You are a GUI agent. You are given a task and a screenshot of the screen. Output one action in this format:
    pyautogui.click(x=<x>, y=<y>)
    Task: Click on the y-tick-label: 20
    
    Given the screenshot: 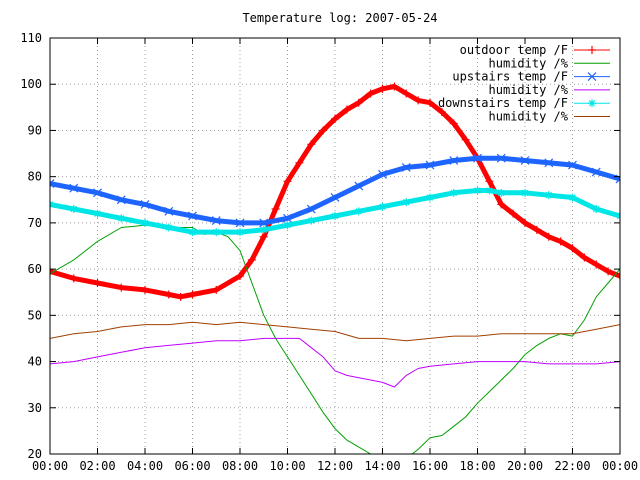 What is the action you would take?
    pyautogui.click(x=35, y=454)
    